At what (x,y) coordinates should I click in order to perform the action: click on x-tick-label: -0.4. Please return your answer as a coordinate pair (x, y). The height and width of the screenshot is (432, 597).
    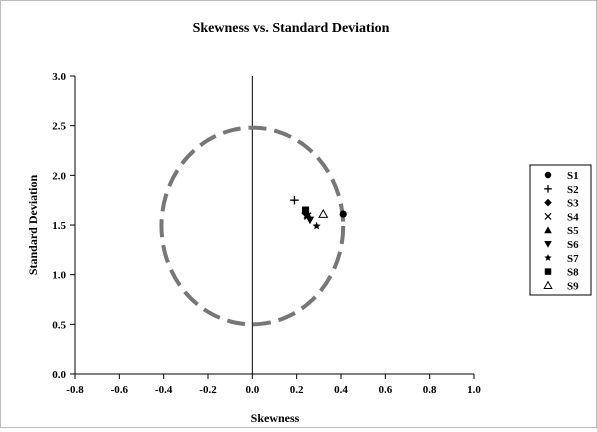
    Looking at the image, I should click on (164, 390).